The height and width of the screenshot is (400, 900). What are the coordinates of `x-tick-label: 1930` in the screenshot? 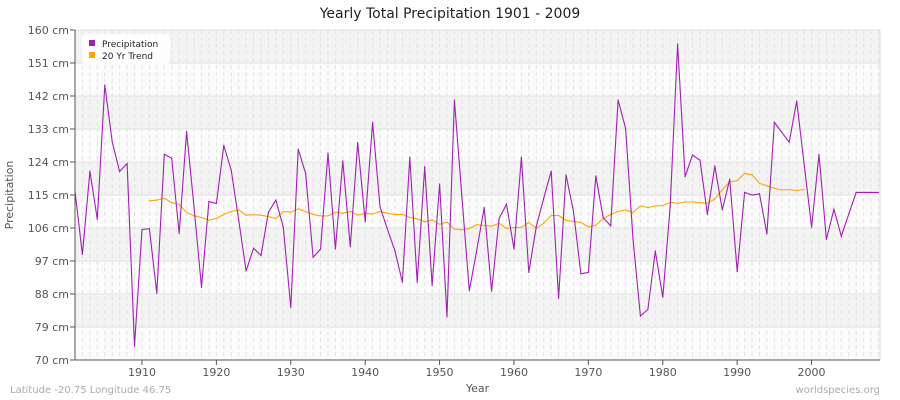 It's located at (291, 372).